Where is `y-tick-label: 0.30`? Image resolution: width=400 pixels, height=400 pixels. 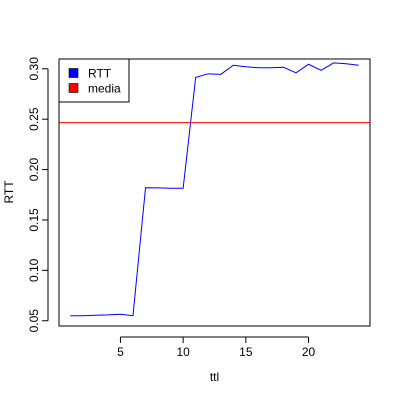
y-tick-label: 0.30 is located at coordinates (34, 69).